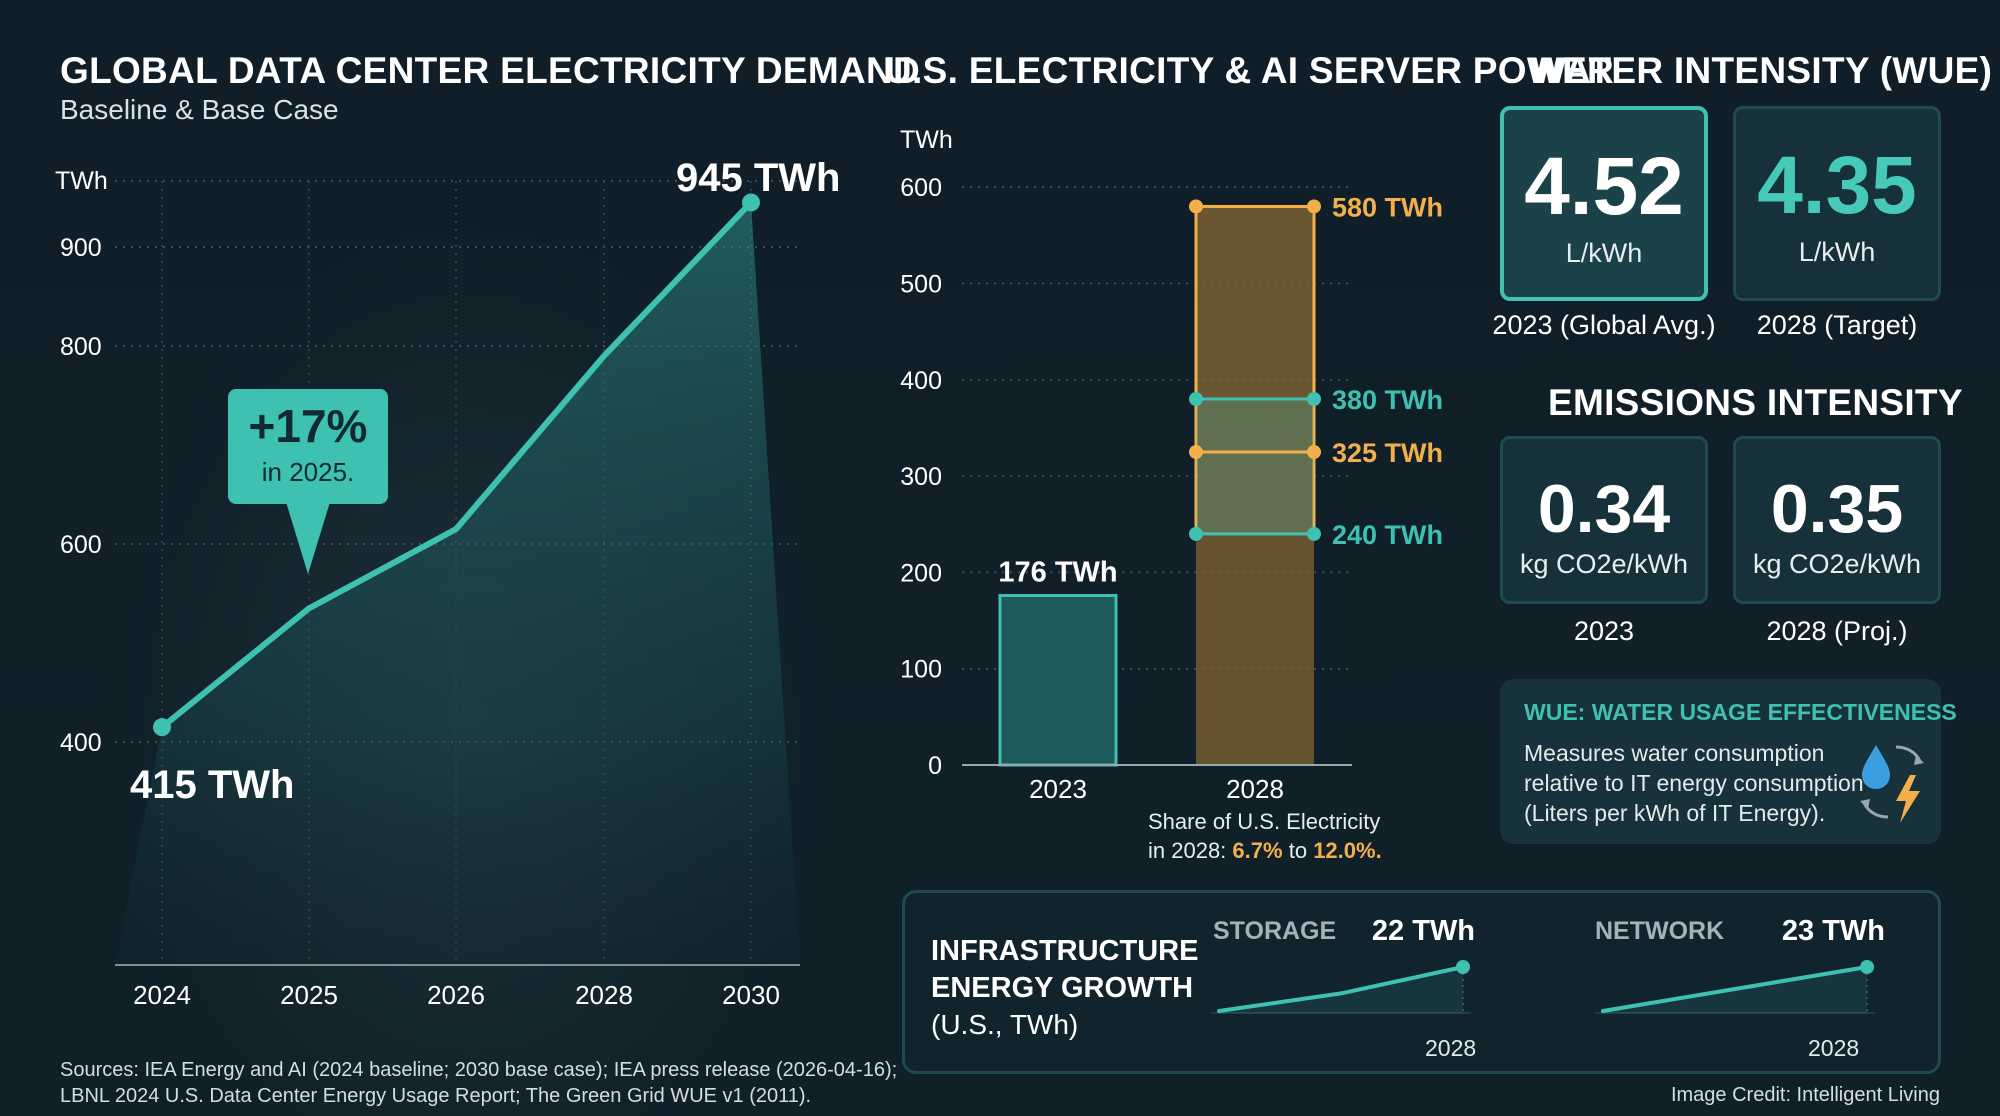 The height and width of the screenshot is (1116, 2000). I want to click on middle-y-tick-label: 100, so click(921, 670).